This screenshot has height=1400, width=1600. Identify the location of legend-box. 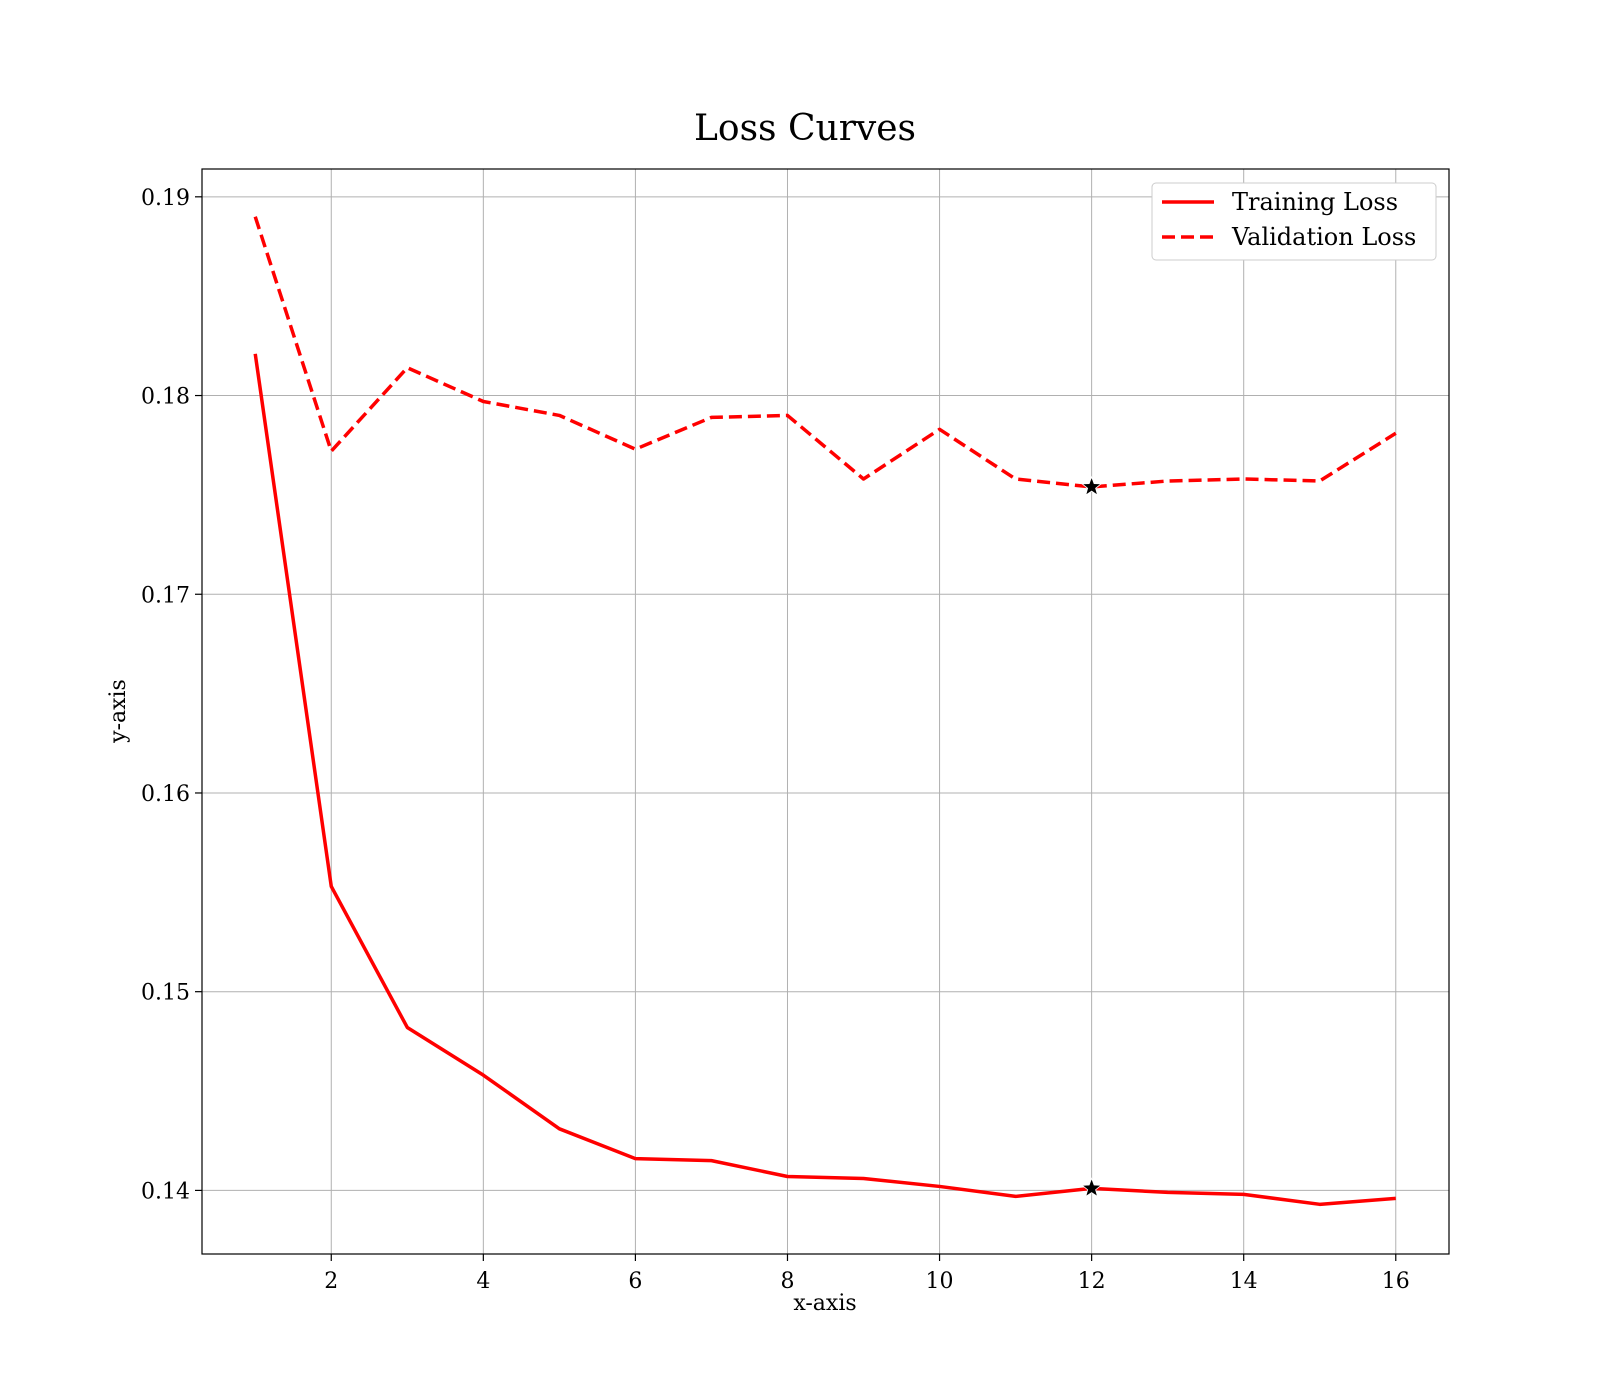
(1294, 221).